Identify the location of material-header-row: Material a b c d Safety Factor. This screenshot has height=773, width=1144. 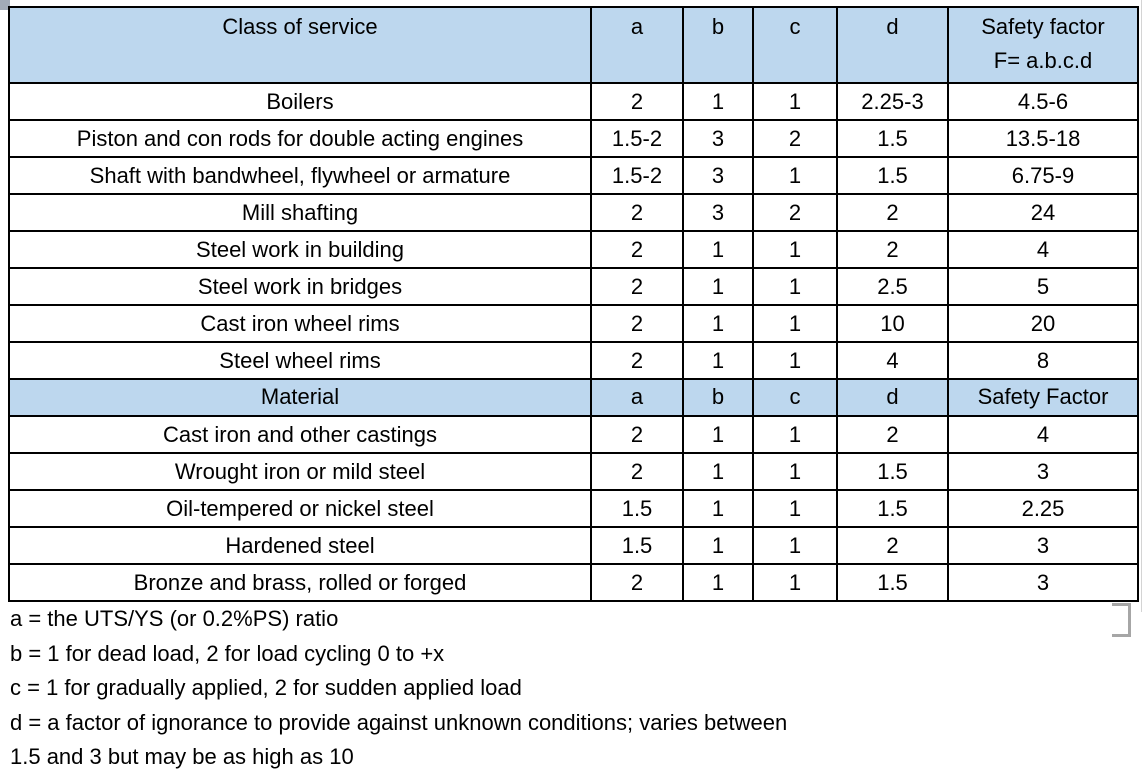
(573, 397).